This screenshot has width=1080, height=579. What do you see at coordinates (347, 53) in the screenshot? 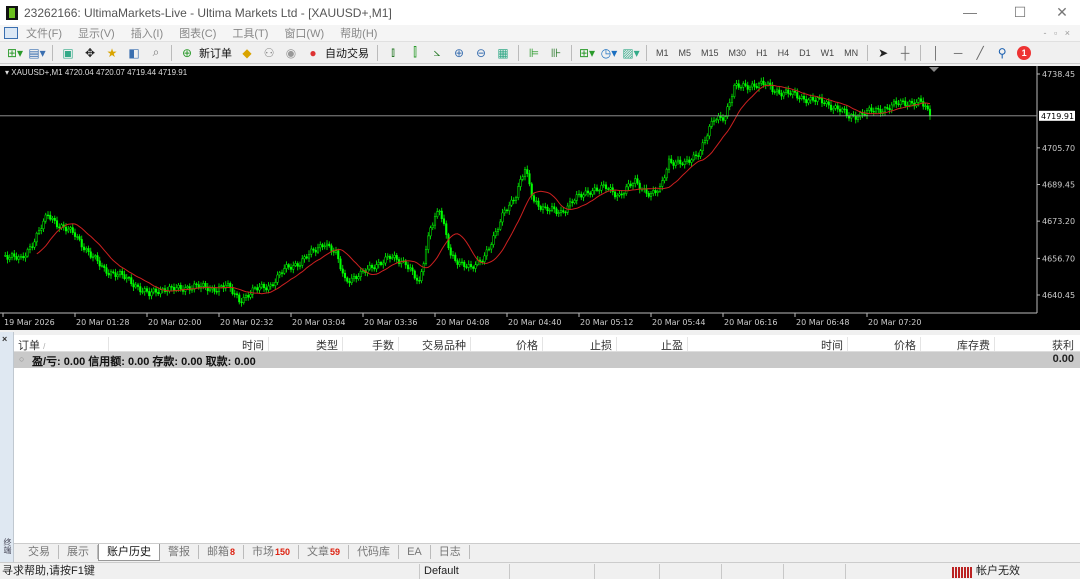
I see `auto-trading-button: 自动交易` at bounding box center [347, 53].